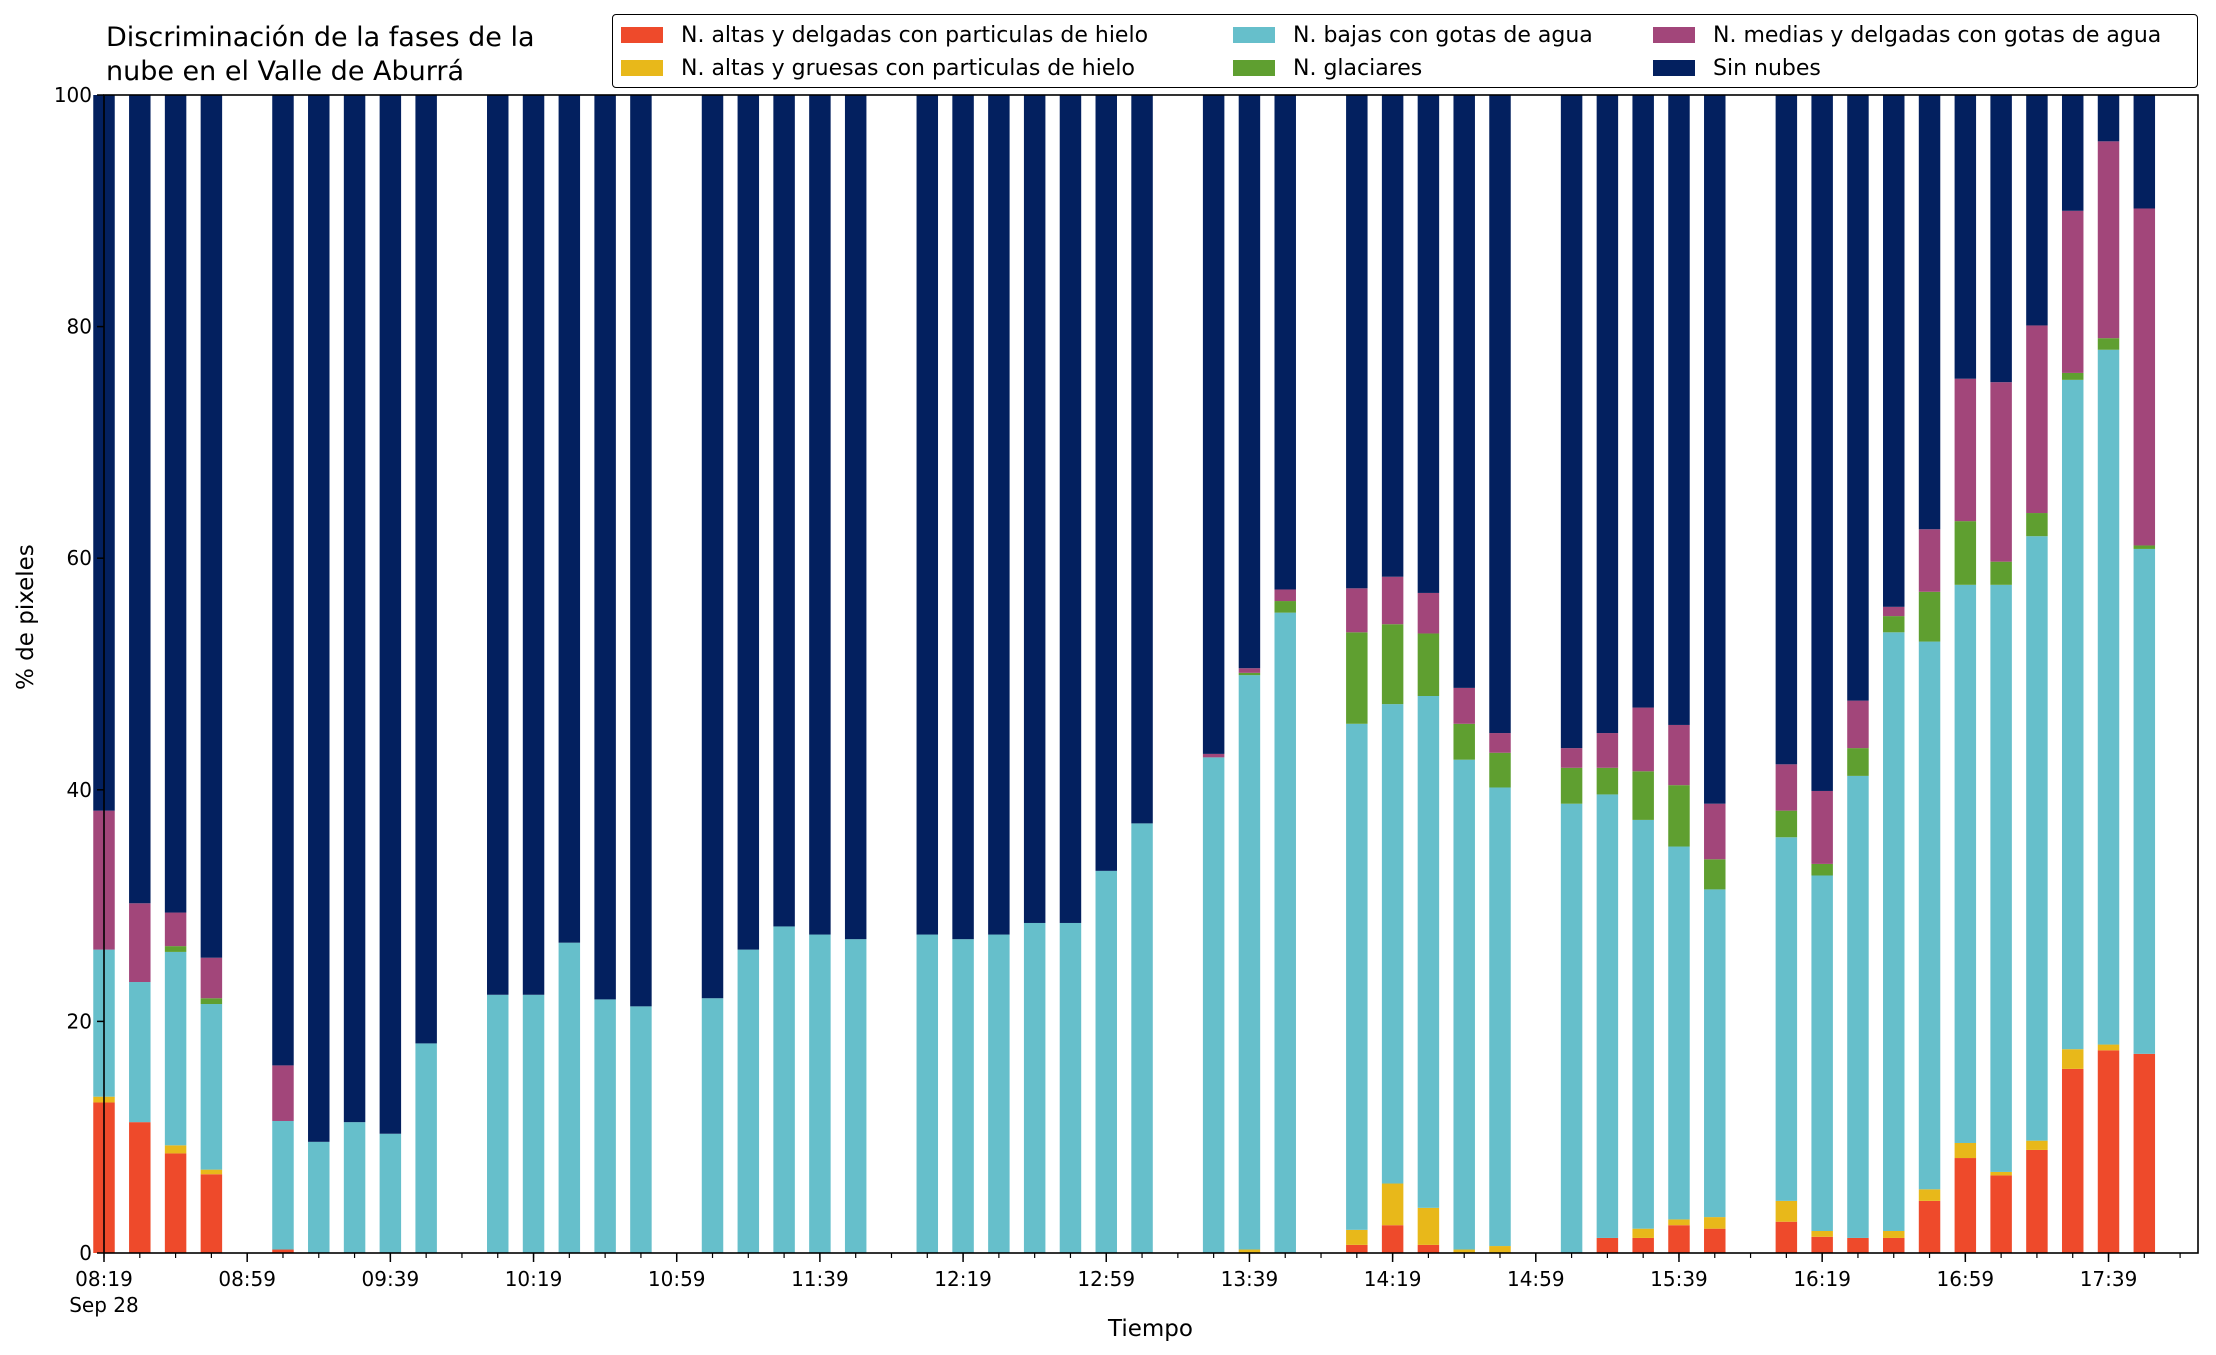  What do you see at coordinates (677, 1279) in the screenshot?
I see `x-tick-label: 10:59` at bounding box center [677, 1279].